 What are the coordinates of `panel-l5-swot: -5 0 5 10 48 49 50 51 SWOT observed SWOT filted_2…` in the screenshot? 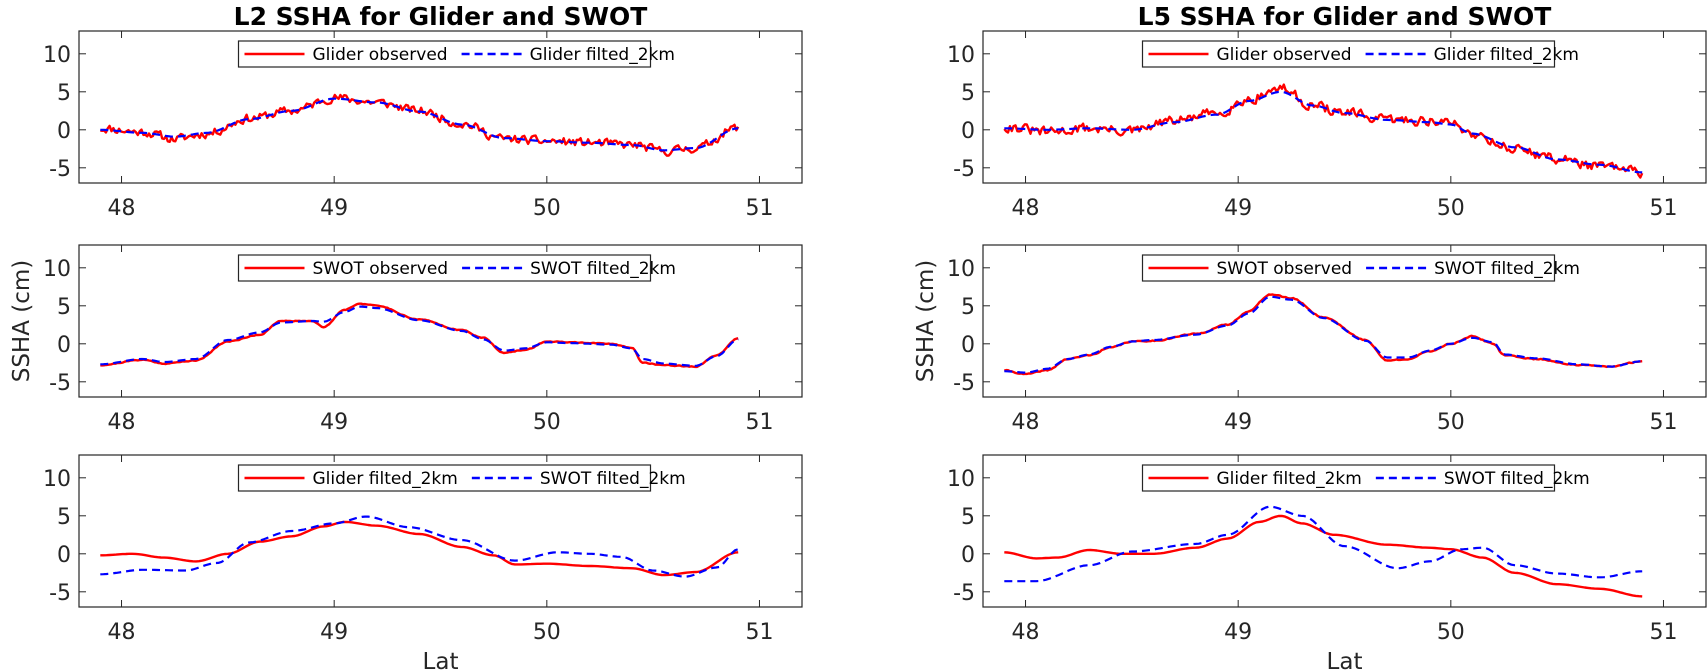 It's located at (1310, 339).